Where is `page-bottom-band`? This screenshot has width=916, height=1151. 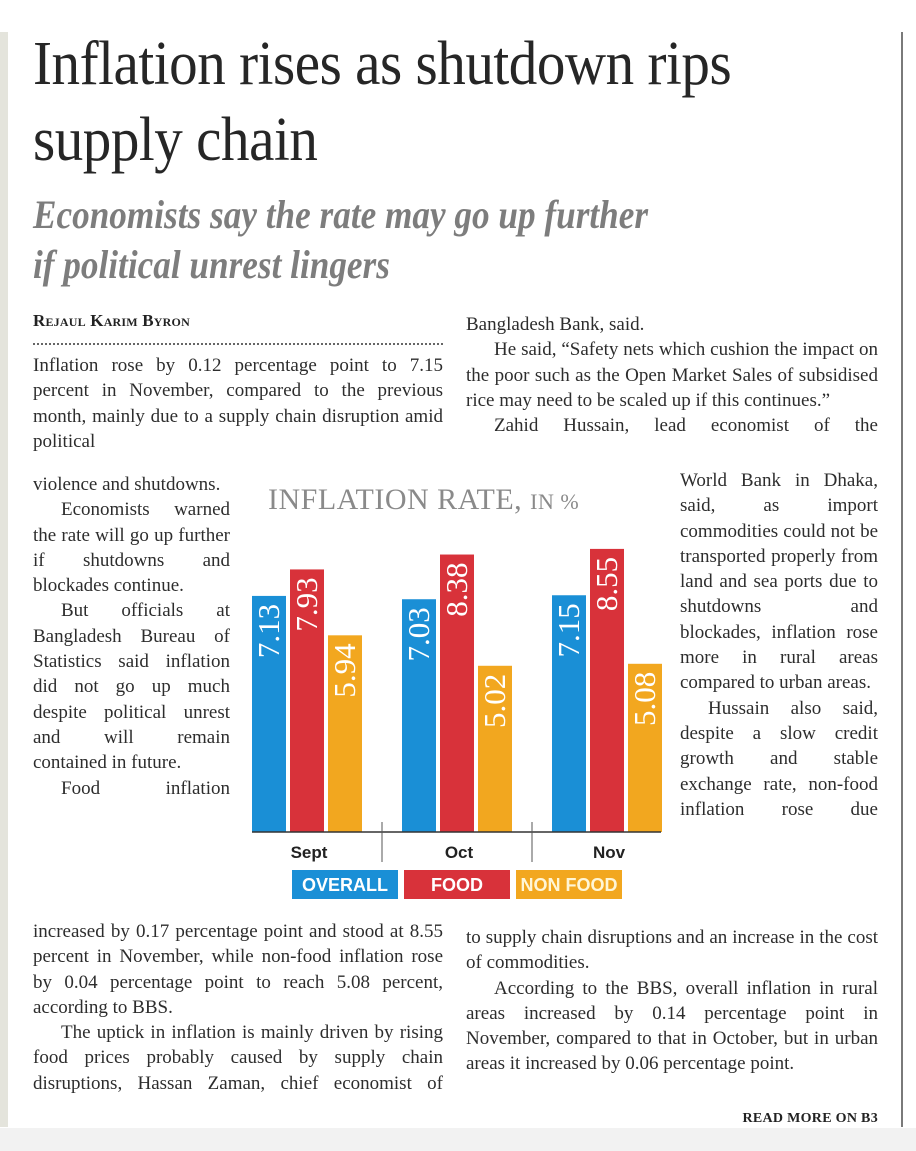 page-bottom-band is located at coordinates (458, 1139).